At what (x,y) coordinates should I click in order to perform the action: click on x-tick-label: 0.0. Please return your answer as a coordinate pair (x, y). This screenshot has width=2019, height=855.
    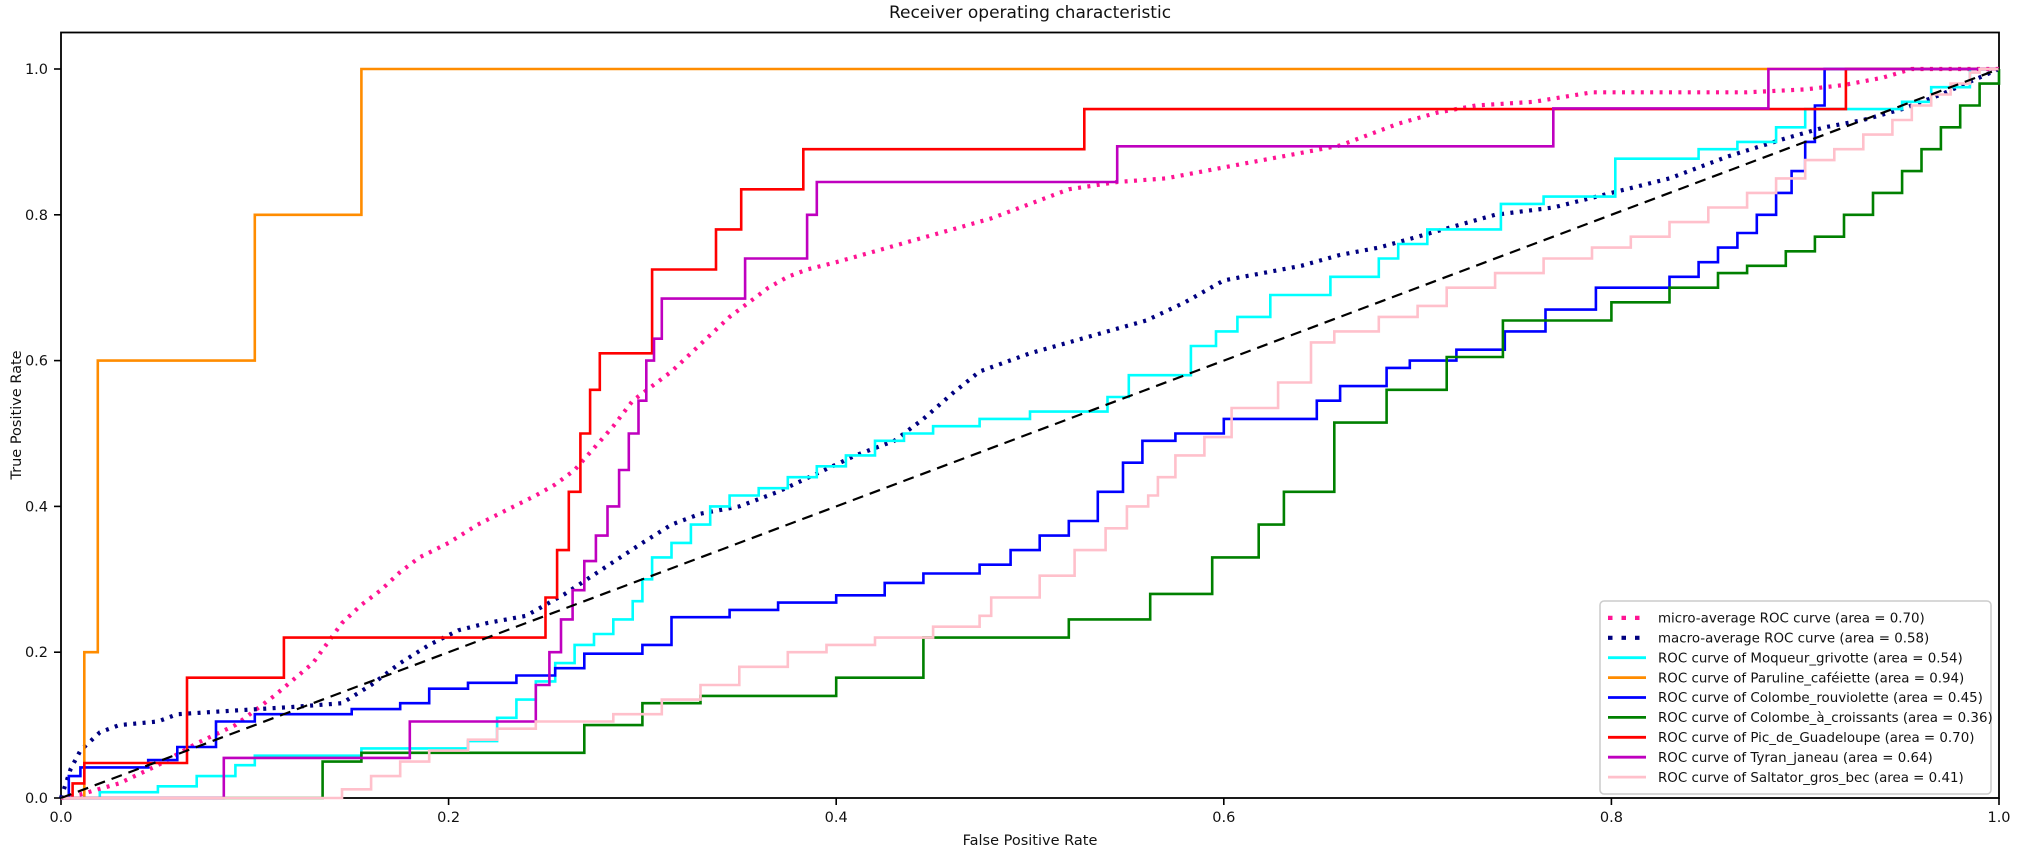
    Looking at the image, I should click on (60, 818).